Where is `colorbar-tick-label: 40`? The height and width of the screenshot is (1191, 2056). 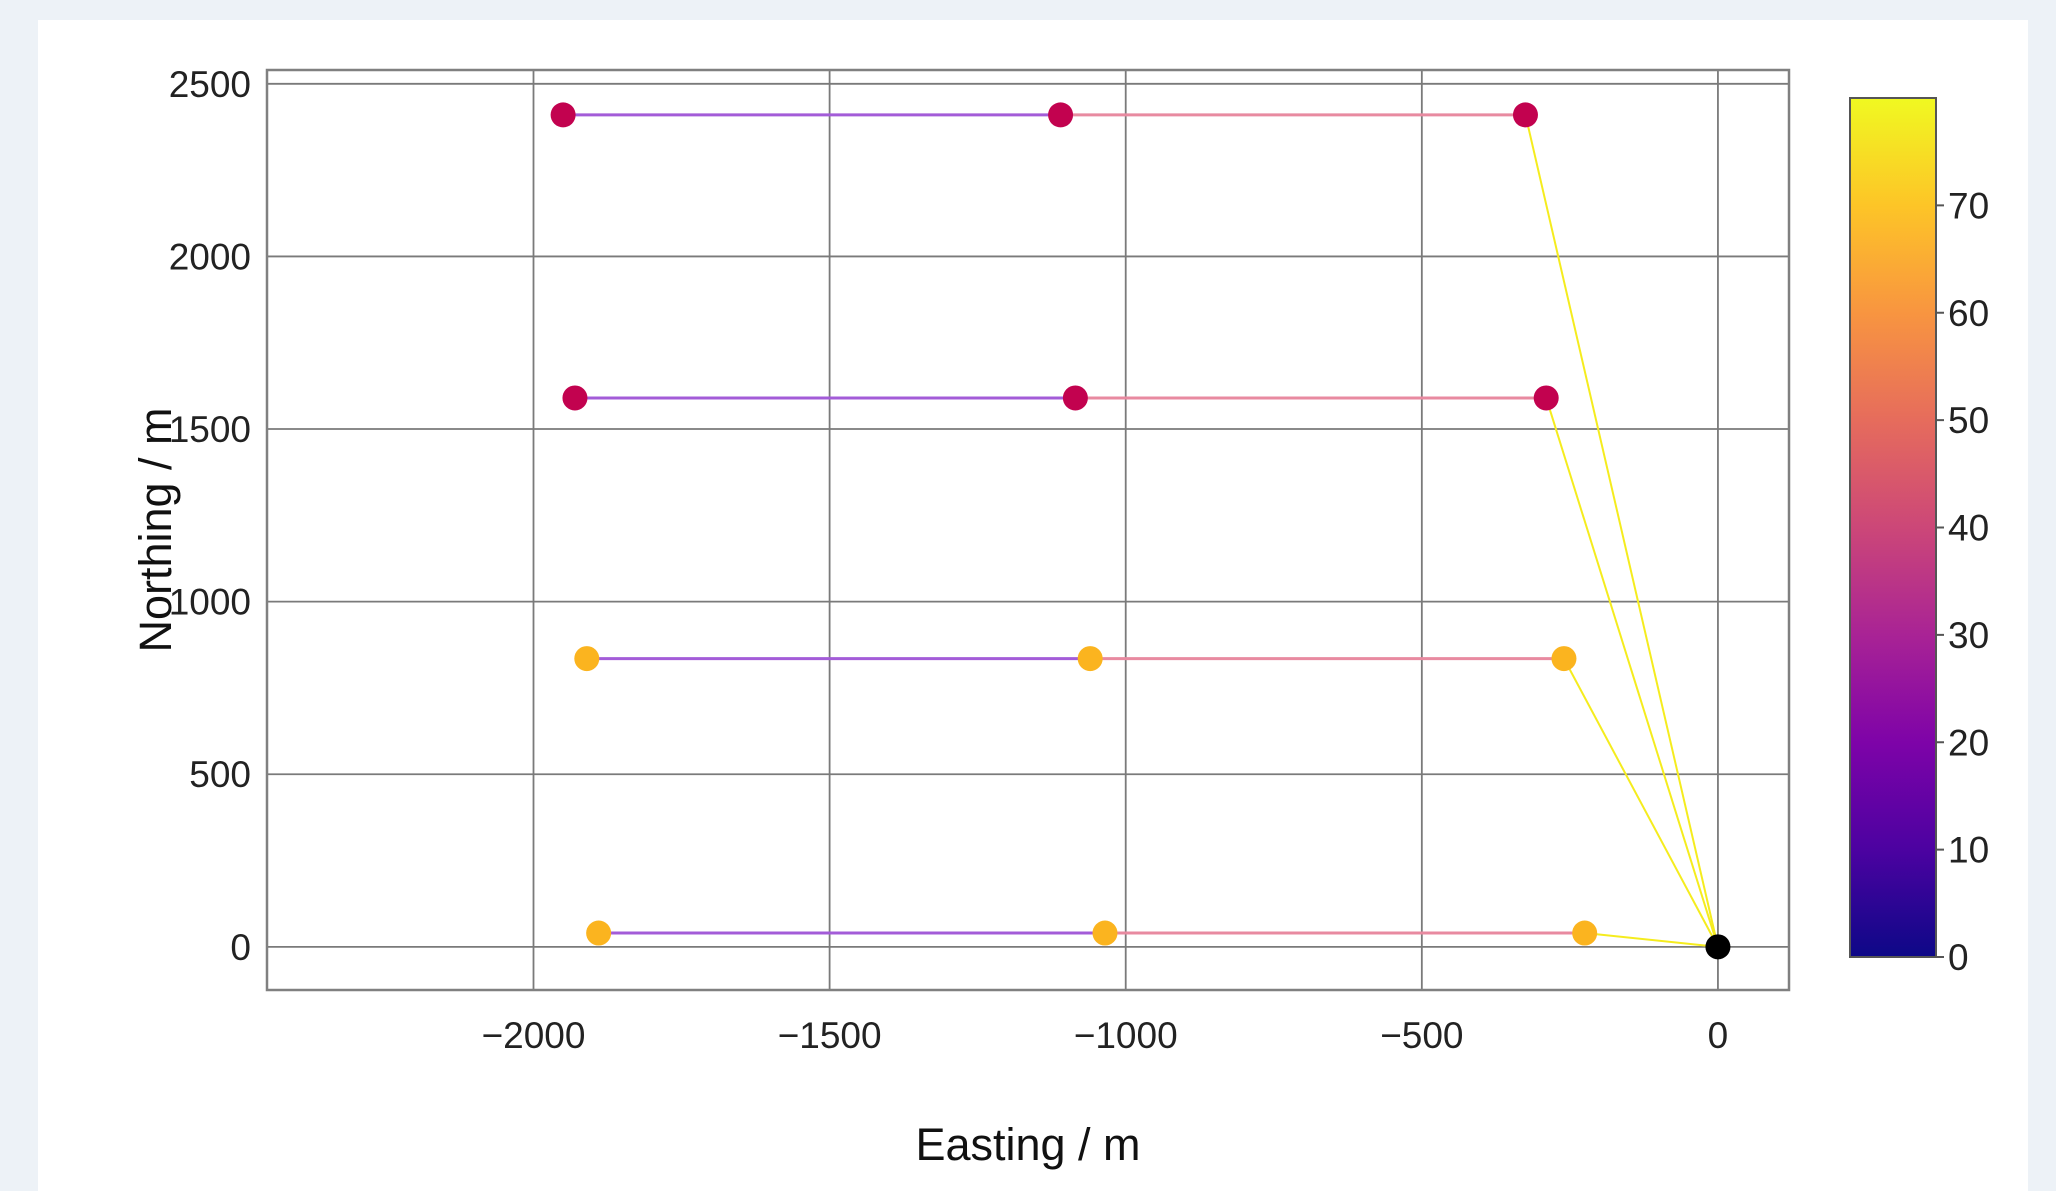
colorbar-tick-label: 40 is located at coordinates (1968, 528).